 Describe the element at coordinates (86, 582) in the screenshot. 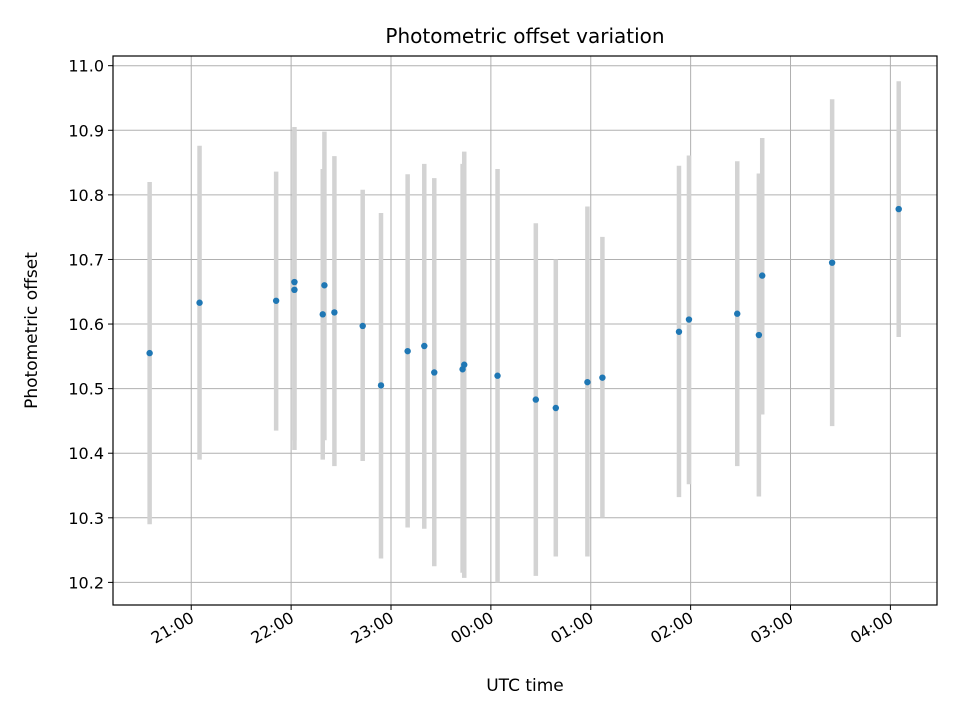

I see `y-tick-label: 10.2` at that location.